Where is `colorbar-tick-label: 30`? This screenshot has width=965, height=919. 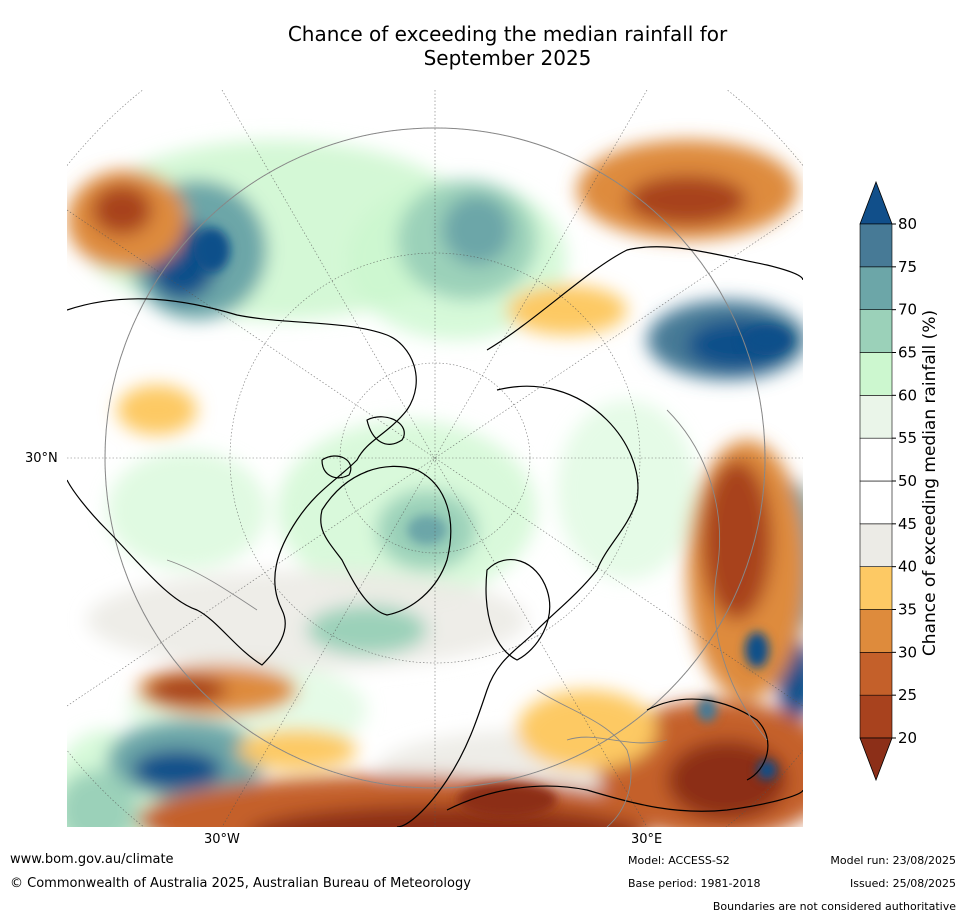
colorbar-tick-label: 30 is located at coordinates (907, 652).